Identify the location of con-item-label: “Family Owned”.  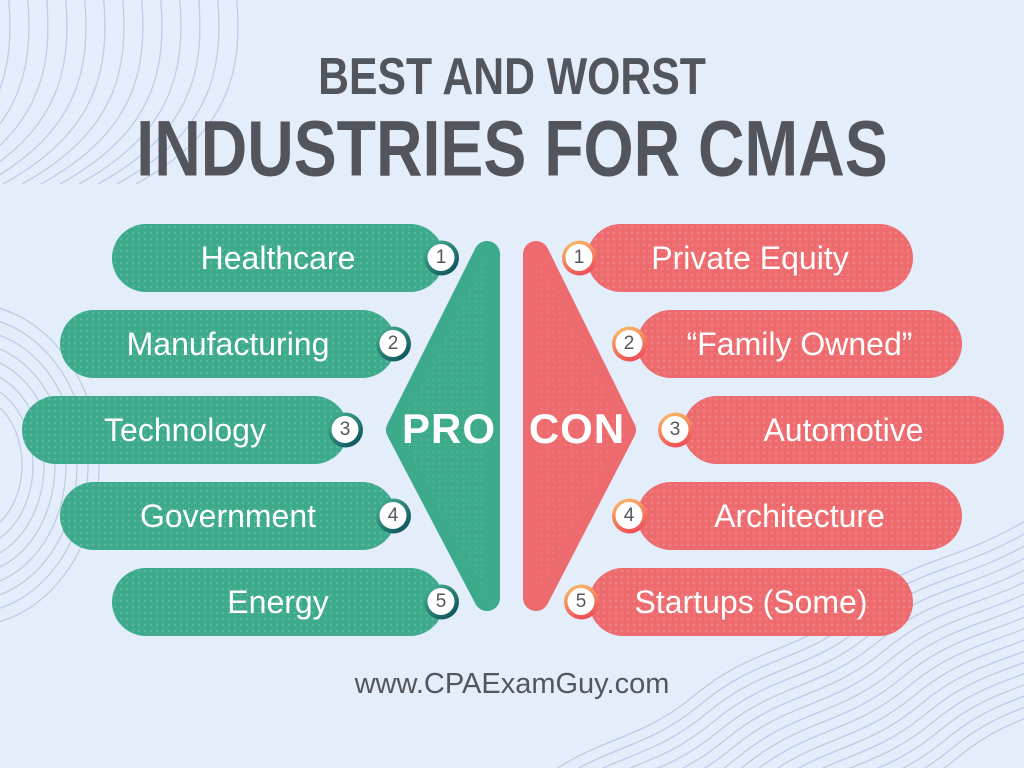
(799, 343).